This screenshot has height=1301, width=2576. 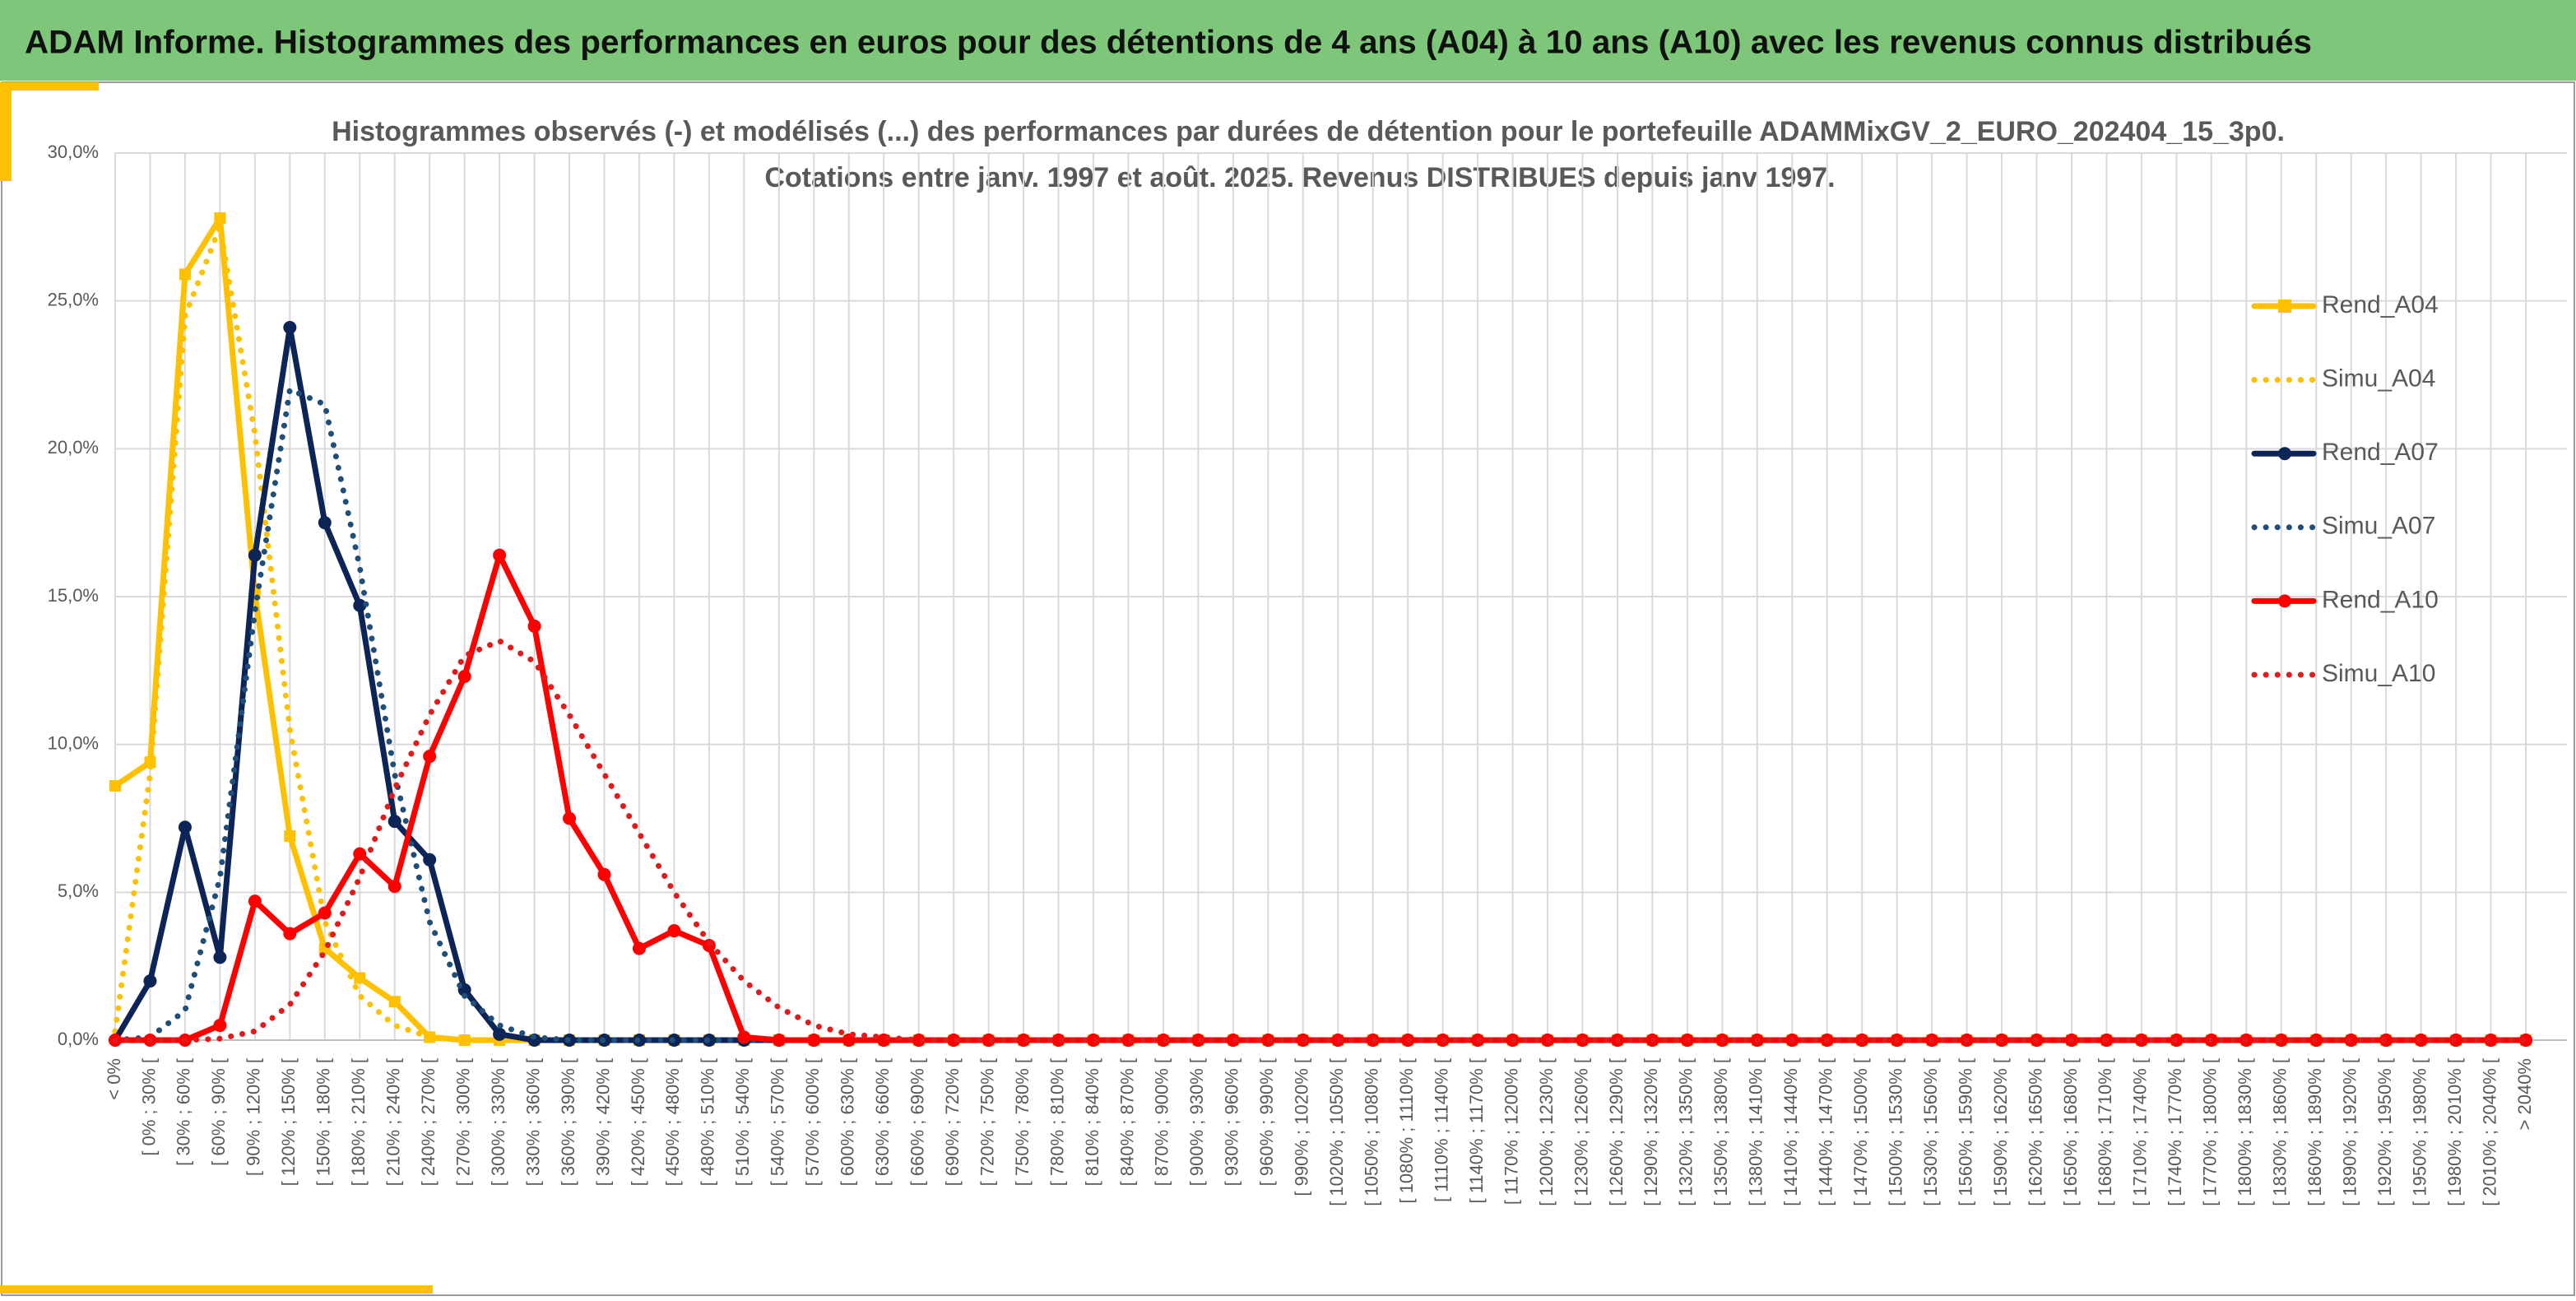 What do you see at coordinates (1302, 1127) in the screenshot?
I see `x-tick-label: [ 990% ; 1020% [` at bounding box center [1302, 1127].